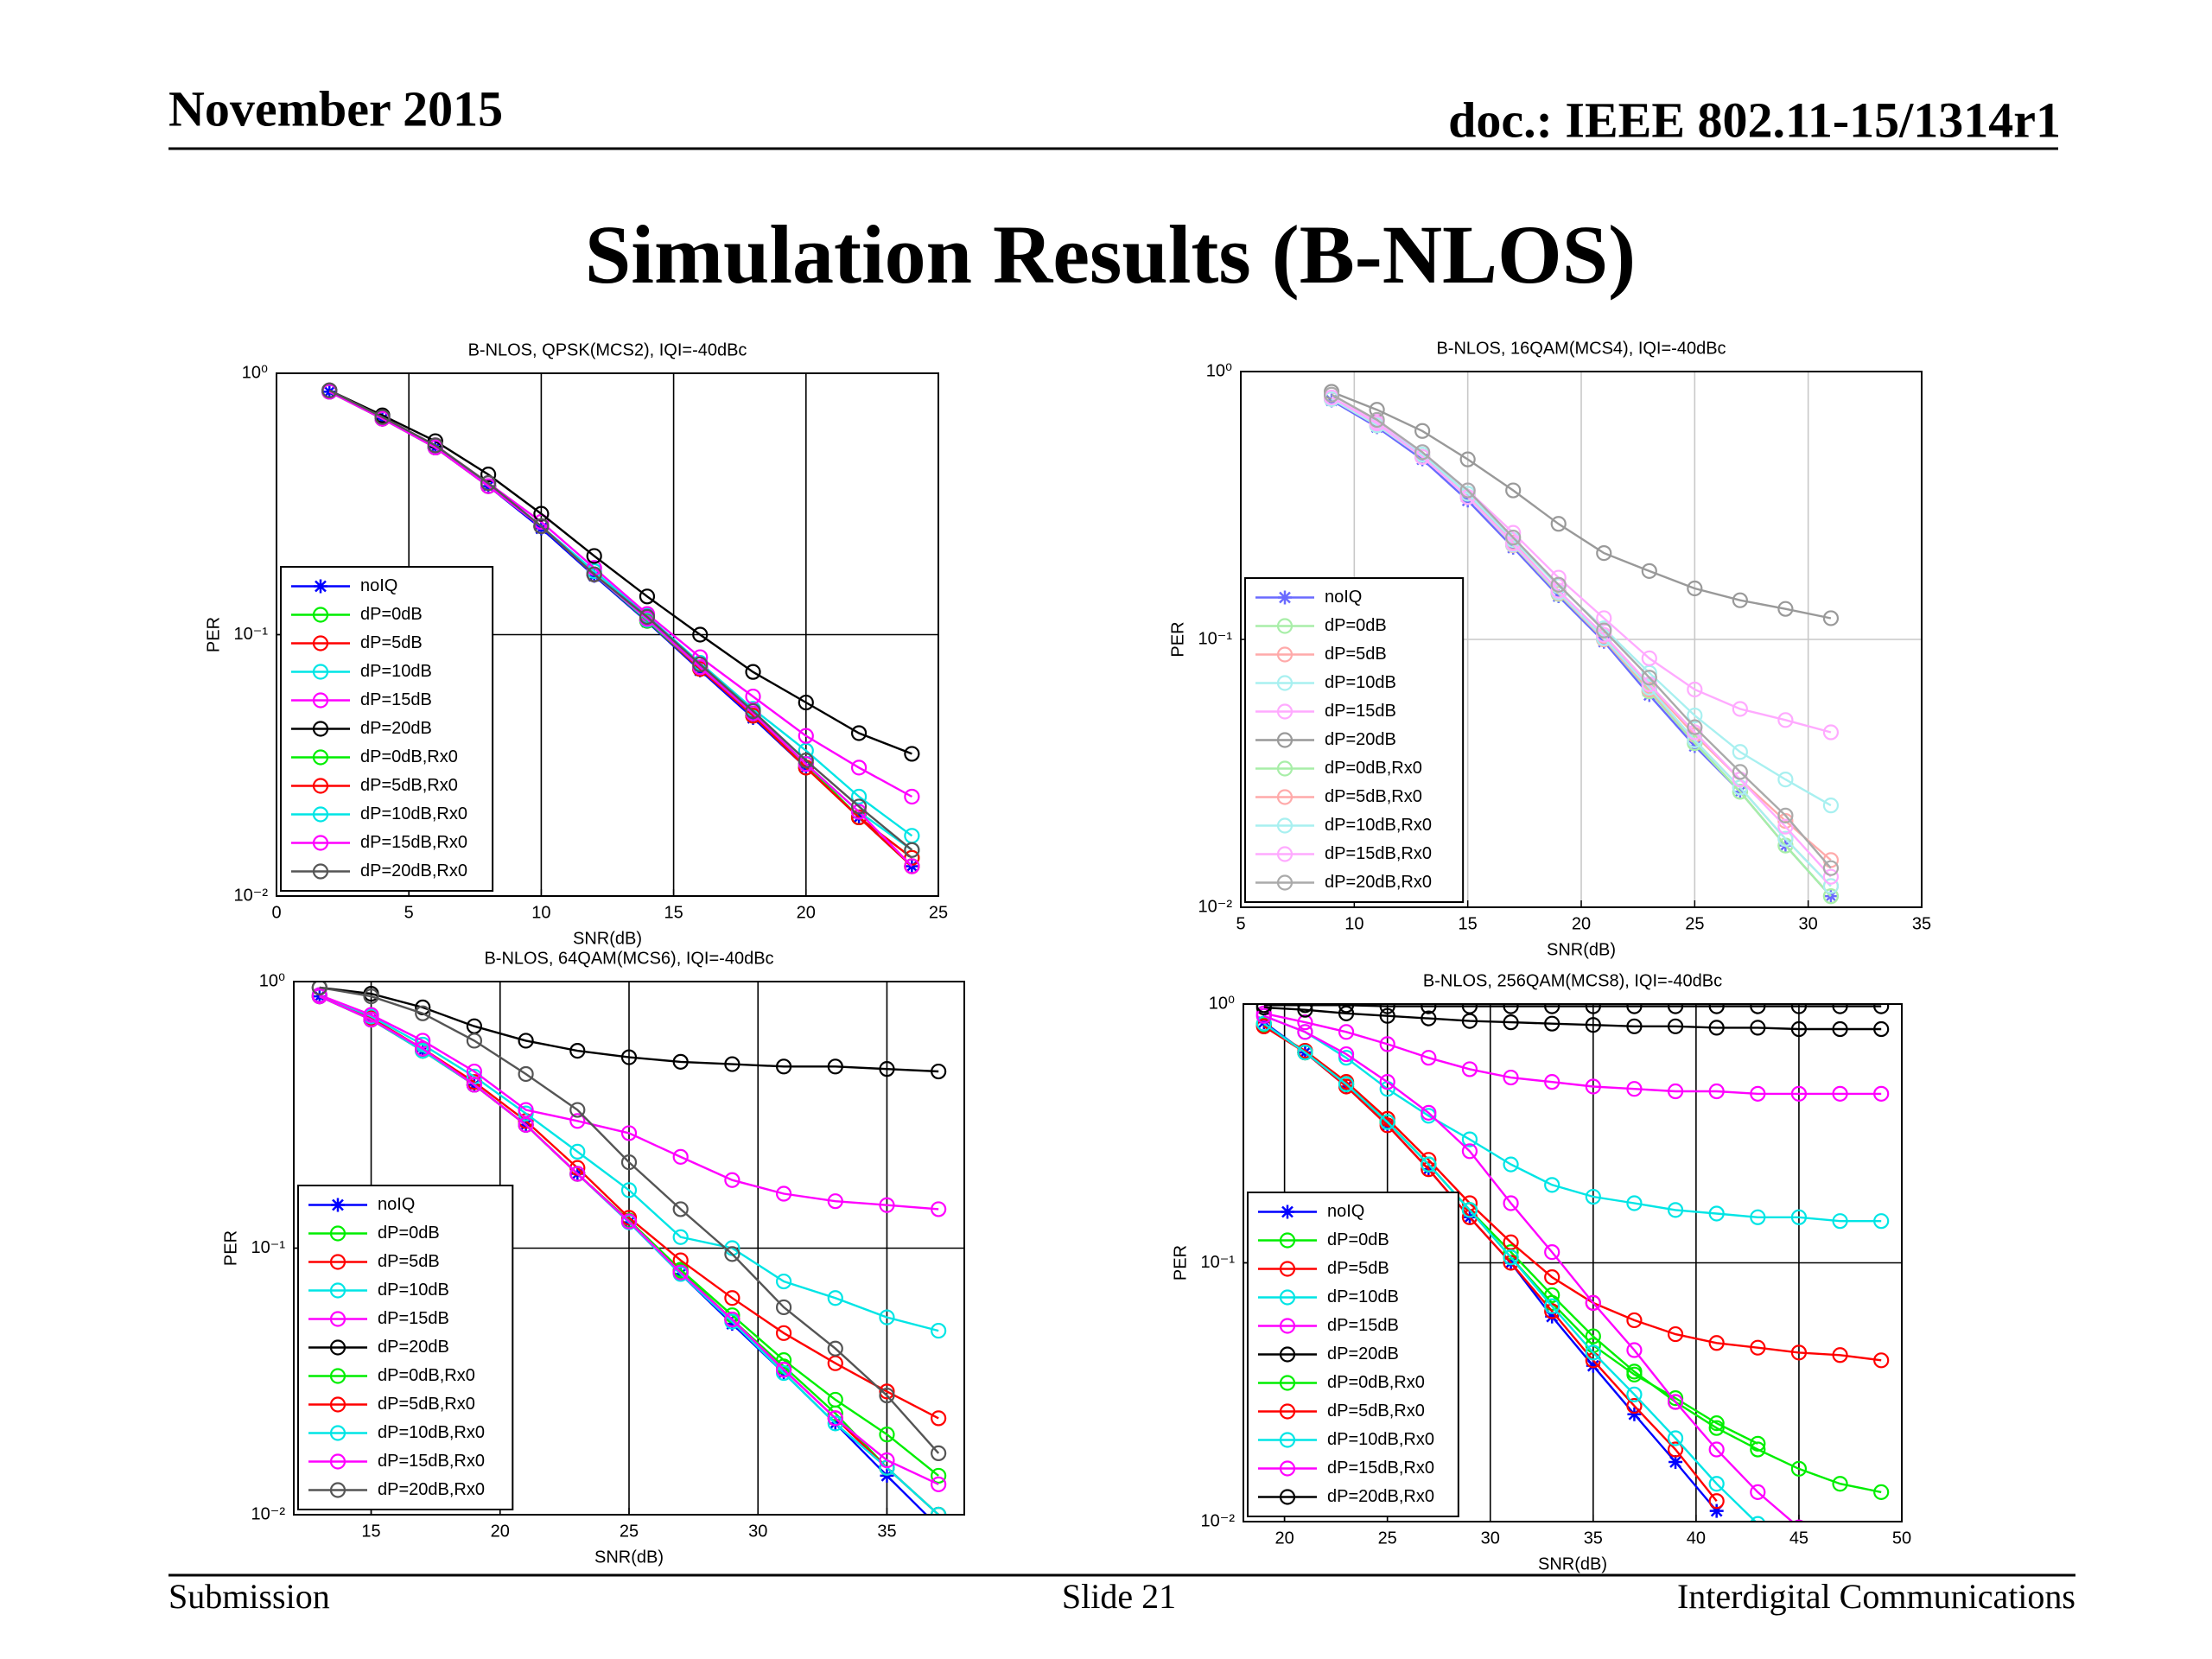  I want to click on y-tick-label: 10⁻¹, so click(1218, 1262).